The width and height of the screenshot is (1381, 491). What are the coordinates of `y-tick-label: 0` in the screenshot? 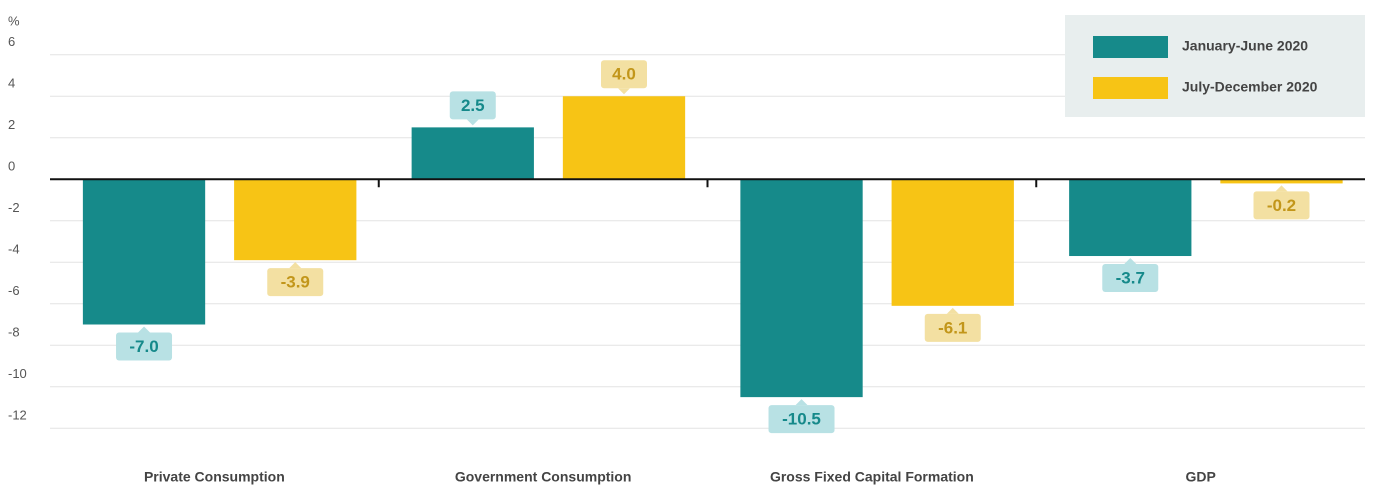 It's located at (11, 166).